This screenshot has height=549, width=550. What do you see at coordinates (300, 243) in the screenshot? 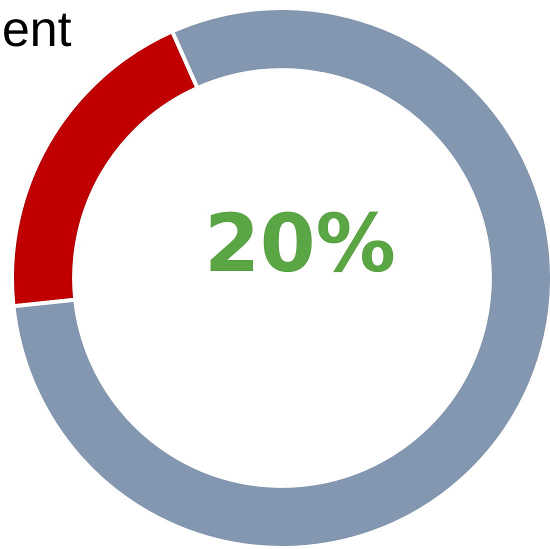
I see `text: 20%` at bounding box center [300, 243].